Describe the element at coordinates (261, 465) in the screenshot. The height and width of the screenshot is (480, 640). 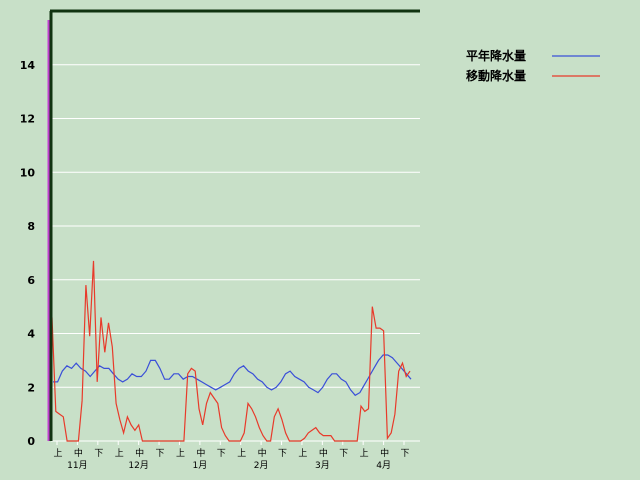
I see `month-label: 2月` at that location.